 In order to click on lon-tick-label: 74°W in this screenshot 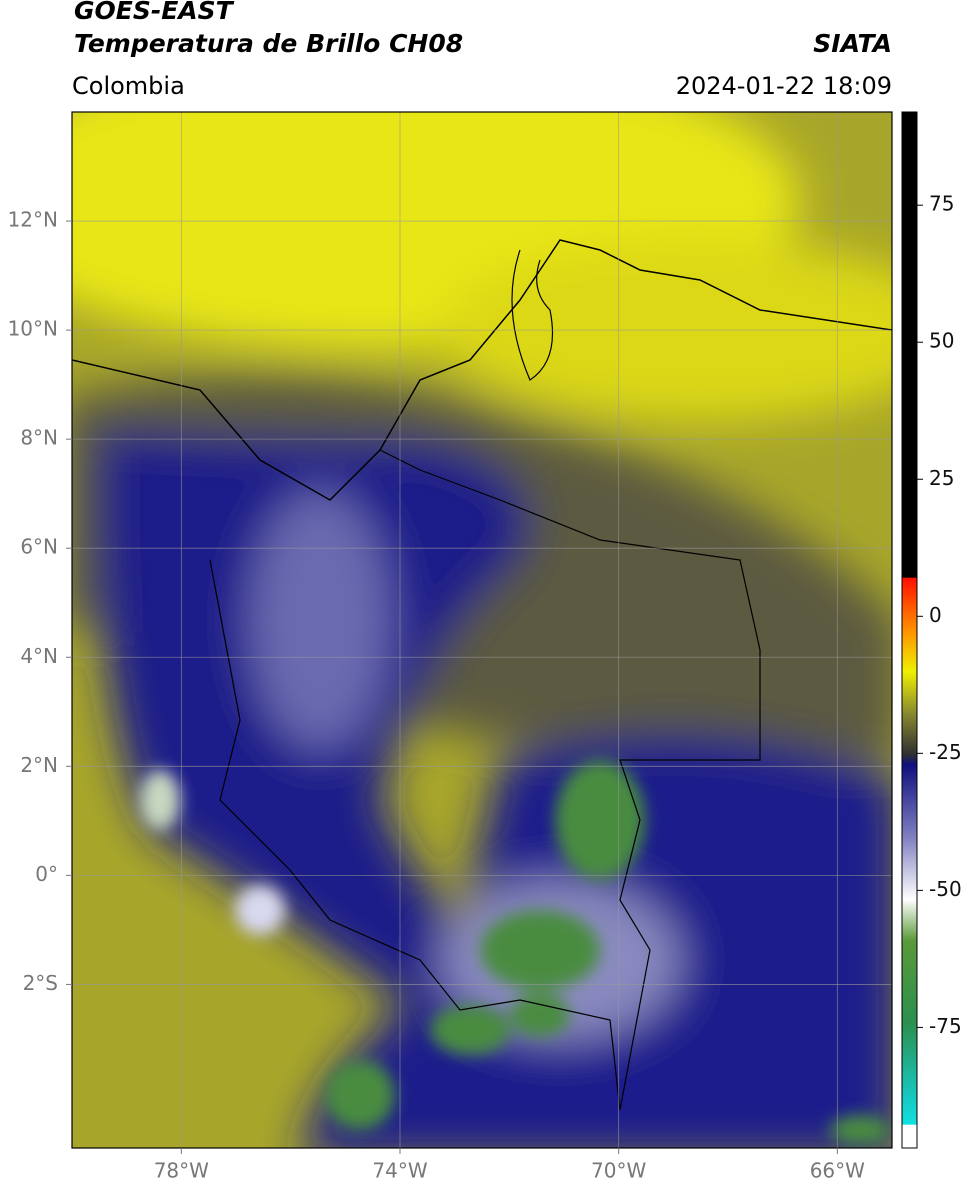, I will do `click(399, 1171)`.